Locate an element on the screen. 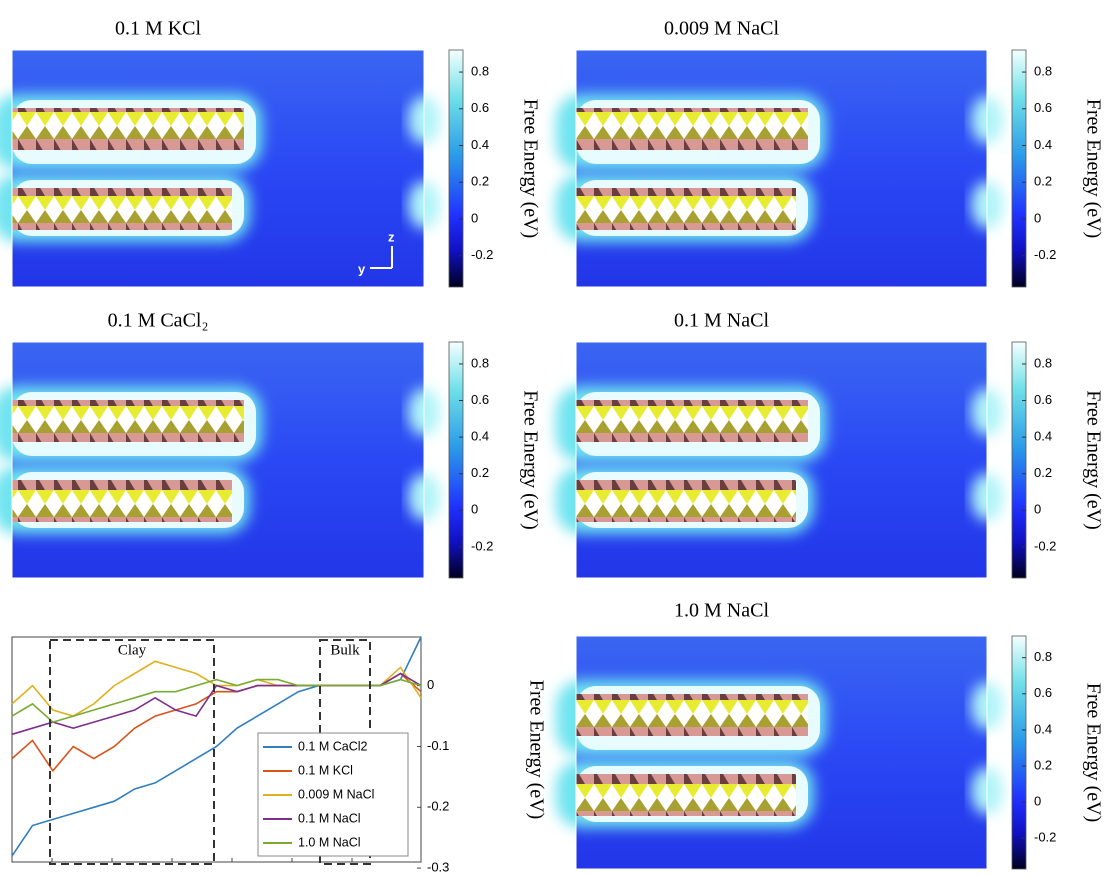  panel-title: 0.1 M CaCl₂ is located at coordinates (158, 321).